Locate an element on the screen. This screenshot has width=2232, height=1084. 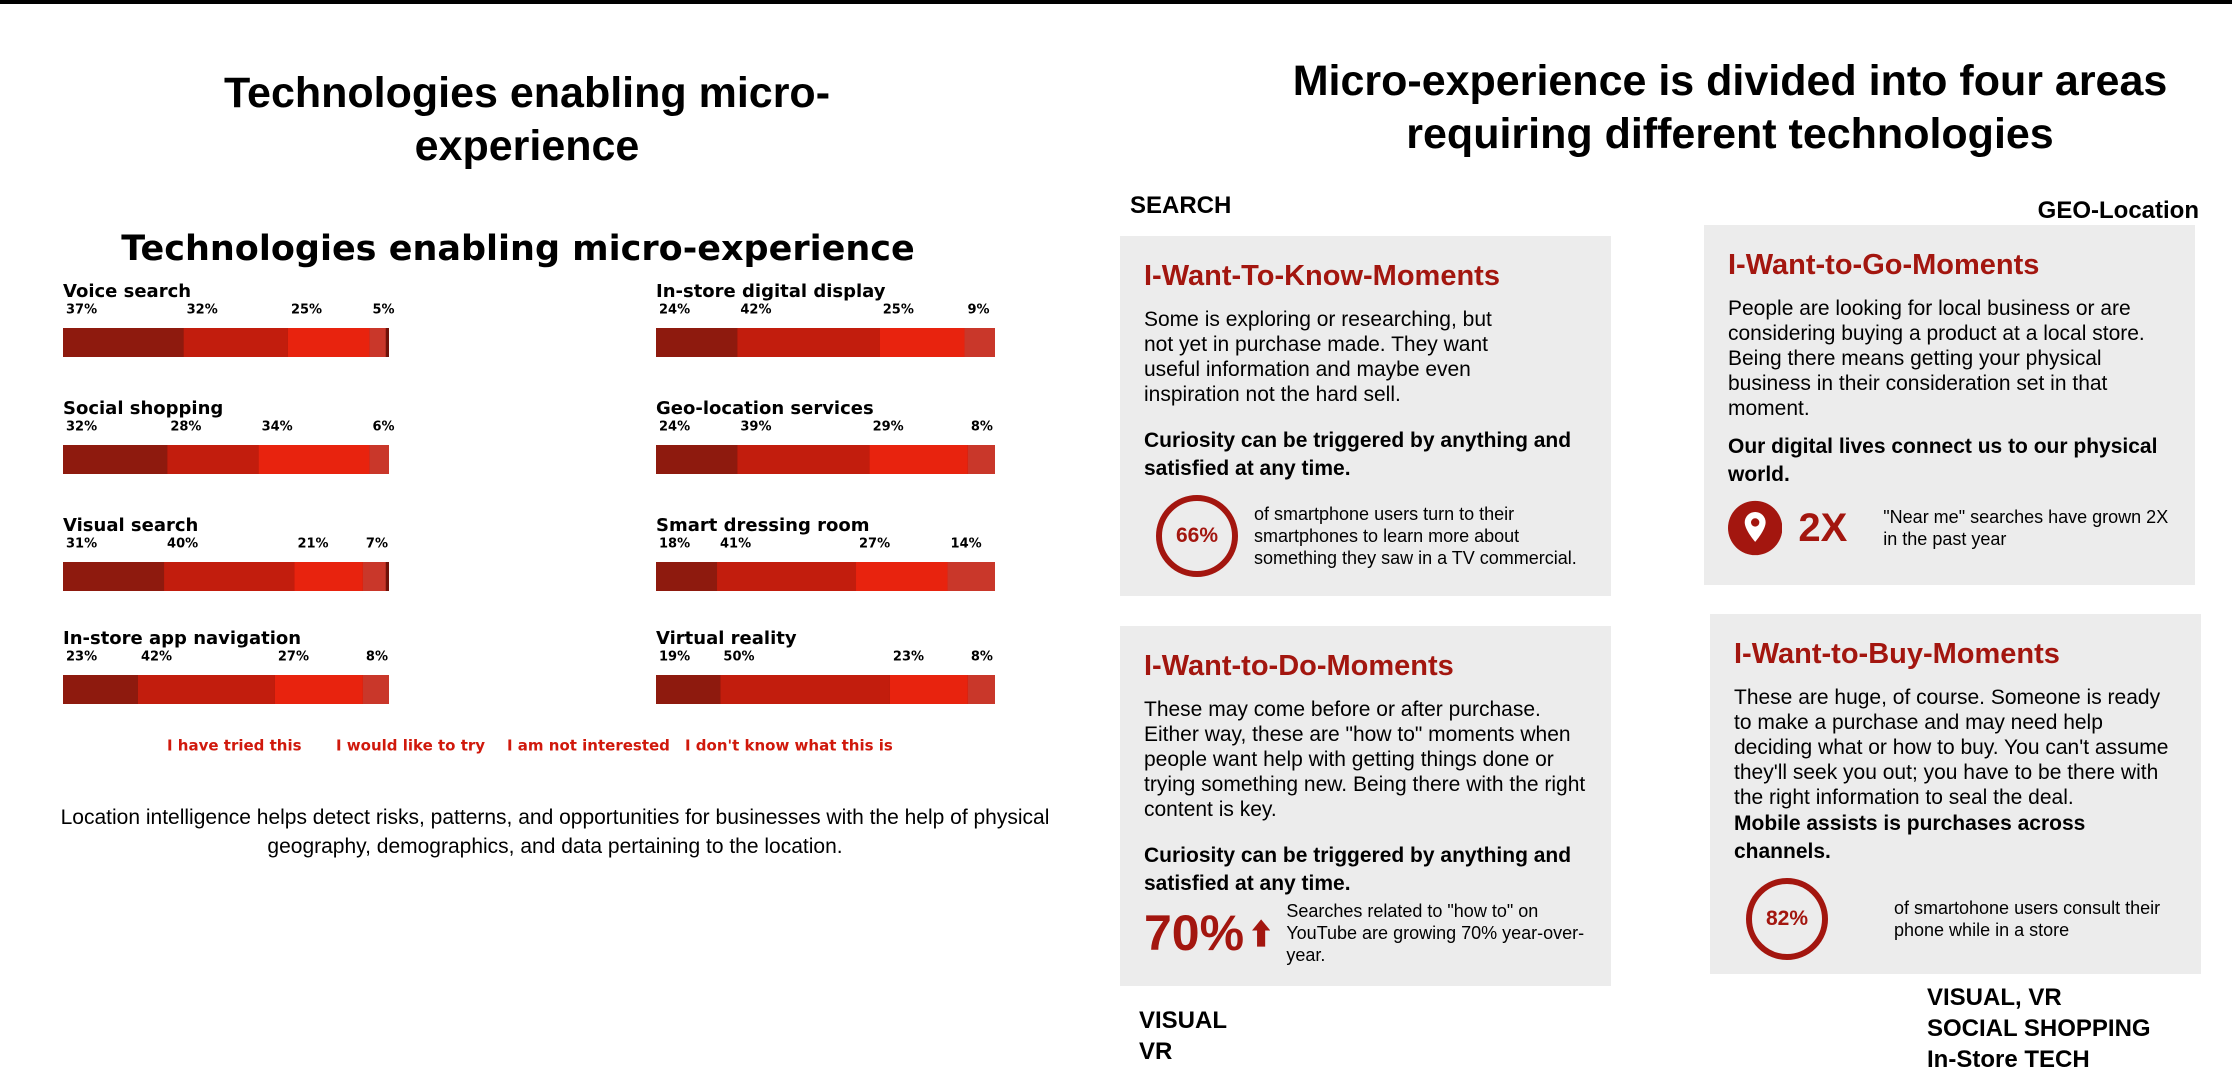
category-label: Voice search is located at coordinates (127, 291).